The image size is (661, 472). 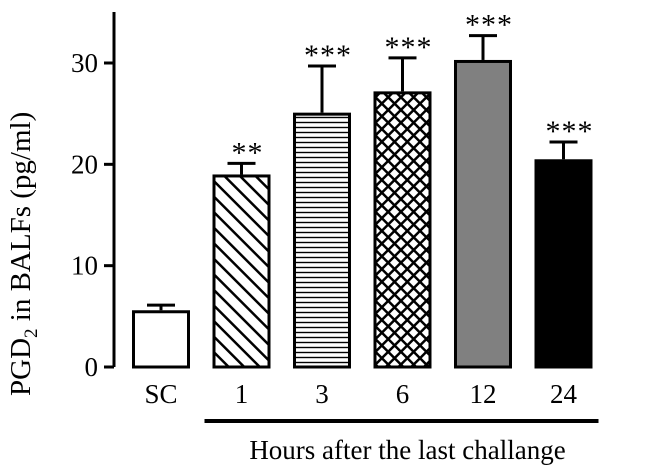 I want to click on category-label: 24, so click(x=564, y=394).